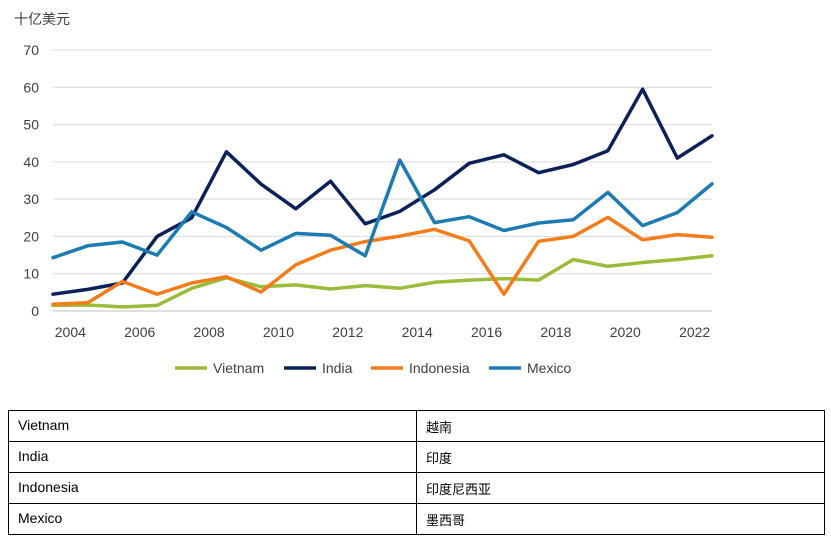 Image resolution: width=831 pixels, height=547 pixels. What do you see at coordinates (212, 488) in the screenshot?
I see `english-term: Indonesia` at bounding box center [212, 488].